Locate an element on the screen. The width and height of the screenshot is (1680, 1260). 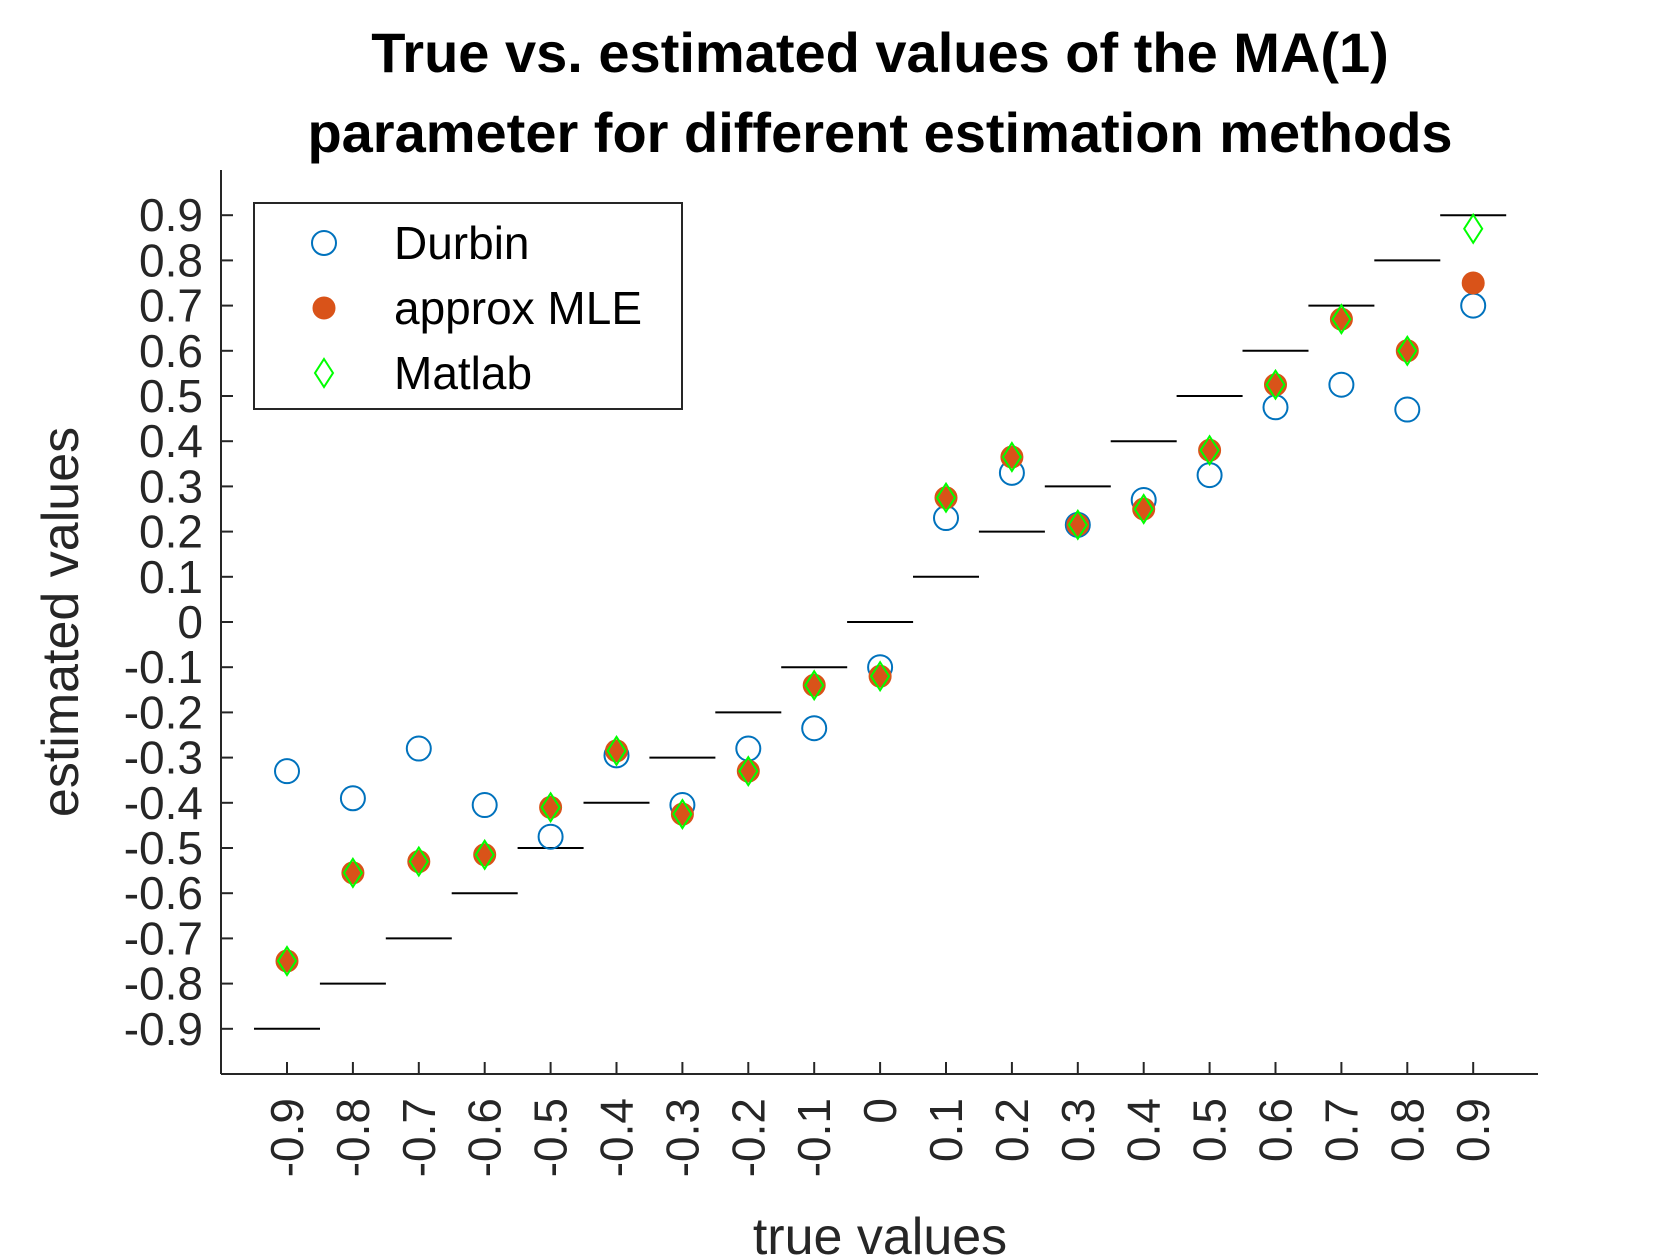
y-tick-label: 0.7 is located at coordinates (171, 306).